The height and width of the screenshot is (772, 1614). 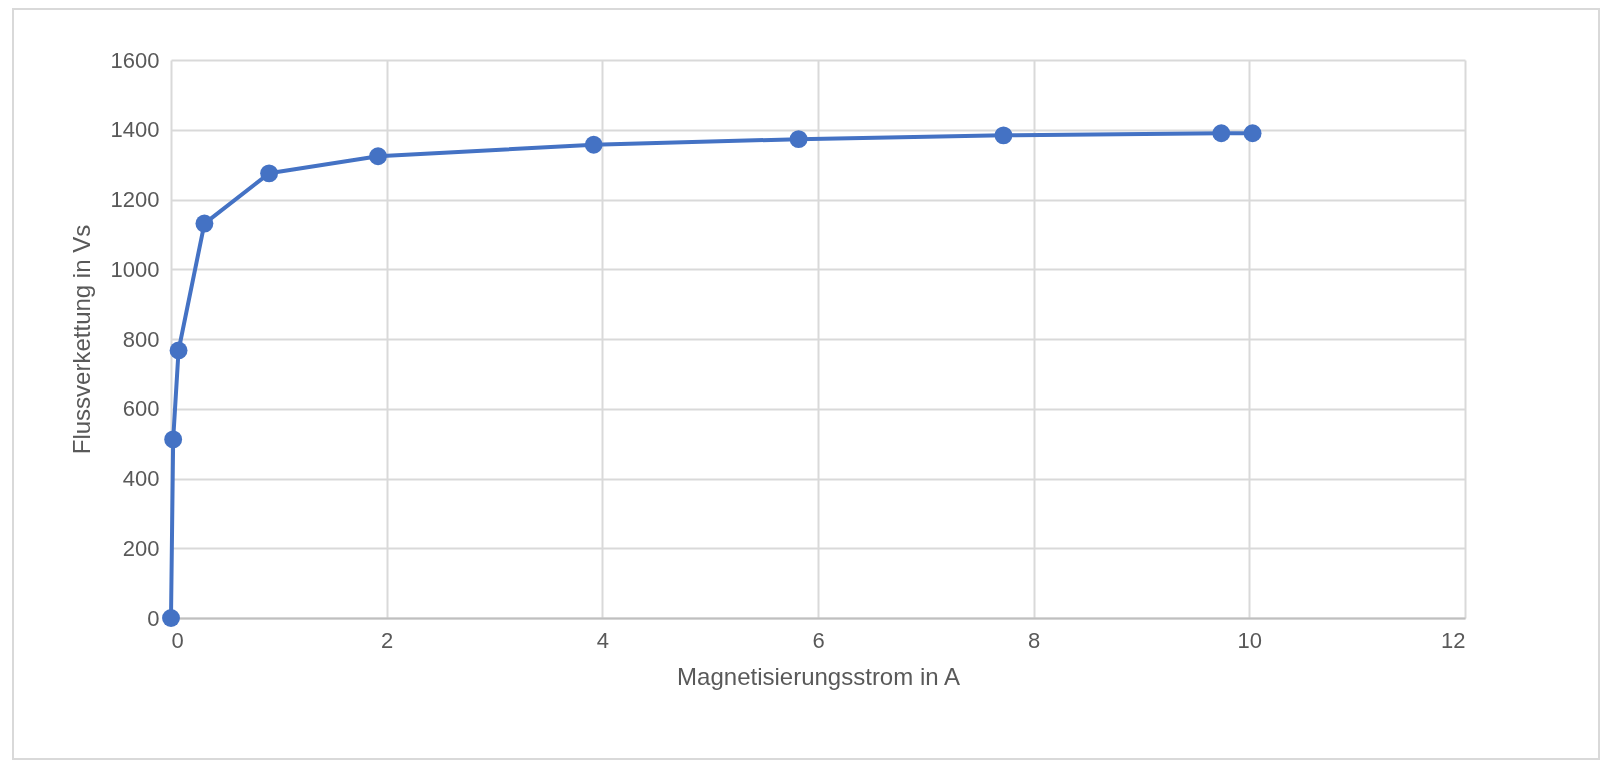 I want to click on y-tick-label: 1200, so click(x=135, y=199).